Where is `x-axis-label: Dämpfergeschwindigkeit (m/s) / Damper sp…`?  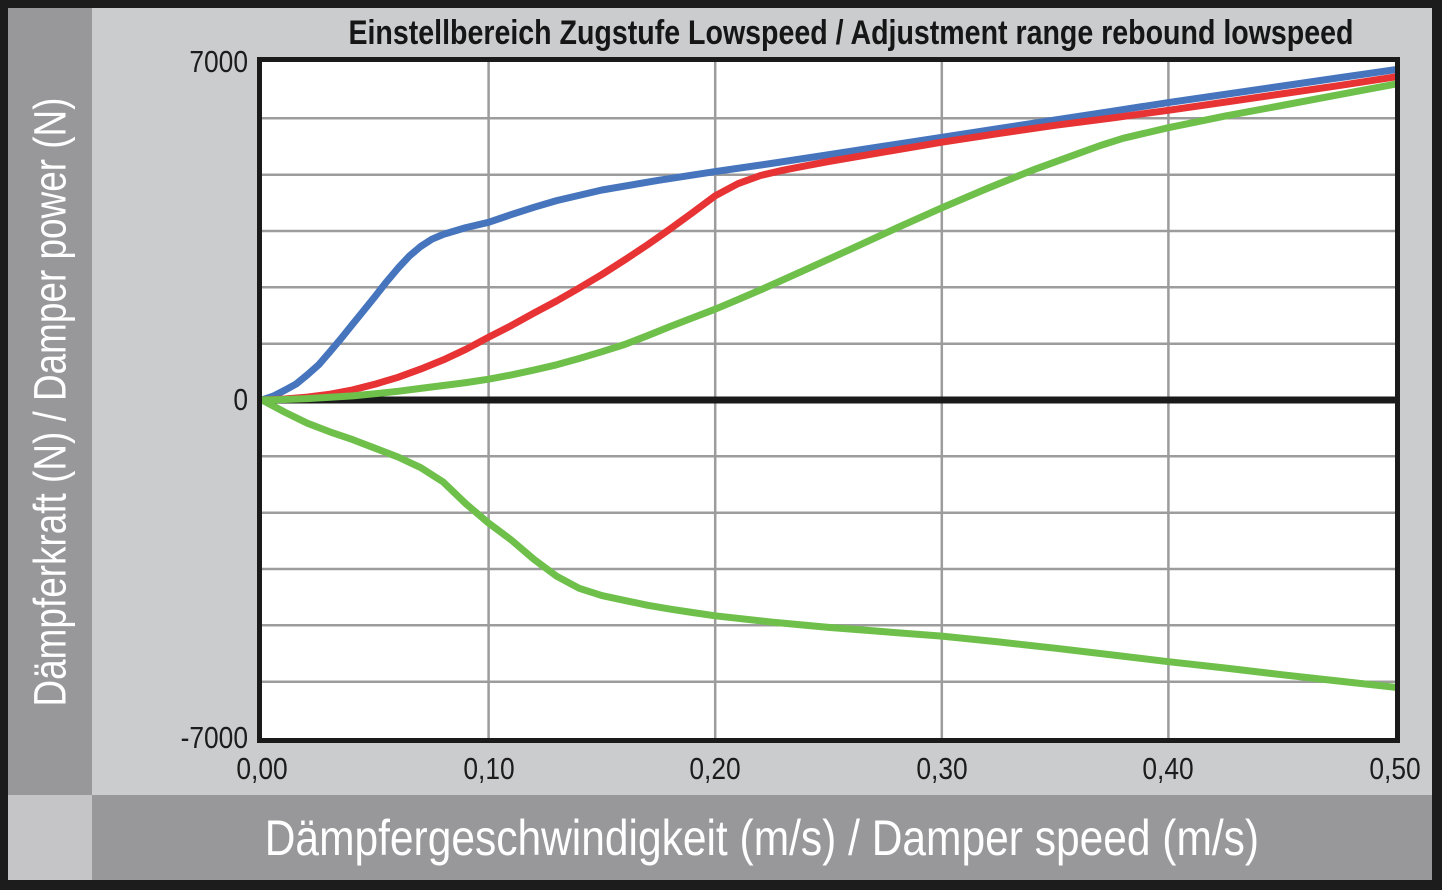
x-axis-label: Dämpfergeschwindigkeit (m/s) / Damper sp… is located at coordinates (762, 837).